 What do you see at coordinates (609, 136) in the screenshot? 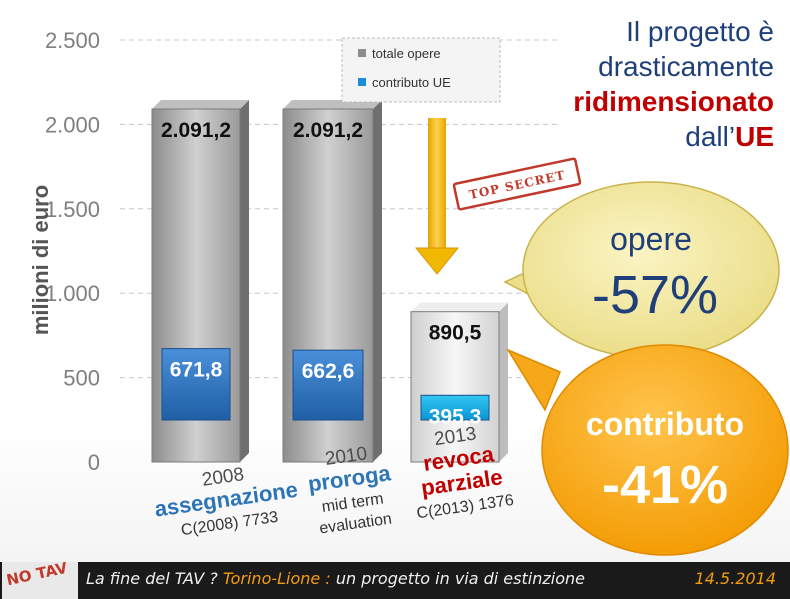
I see `title-line-4: dall’UE` at bounding box center [609, 136].